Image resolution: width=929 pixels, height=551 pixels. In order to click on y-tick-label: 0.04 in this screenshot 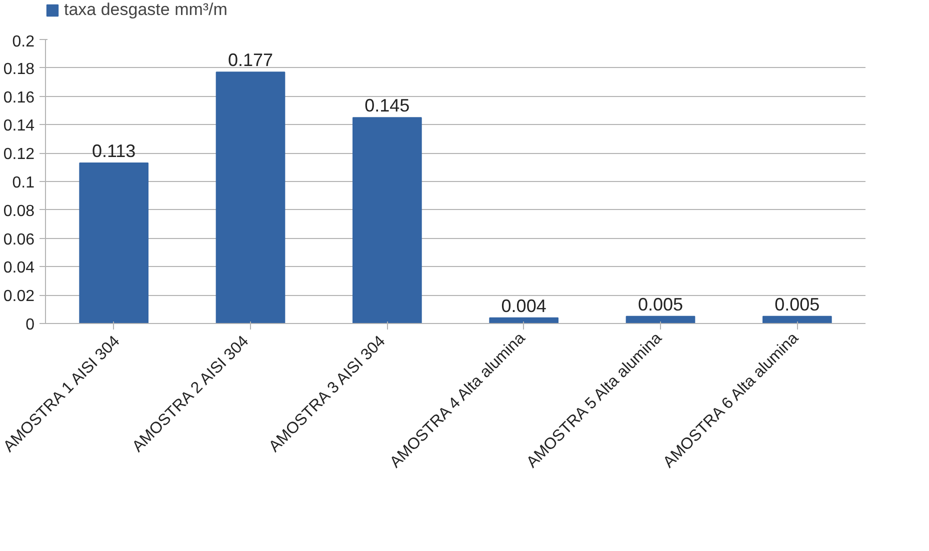, I will do `click(19, 268)`.